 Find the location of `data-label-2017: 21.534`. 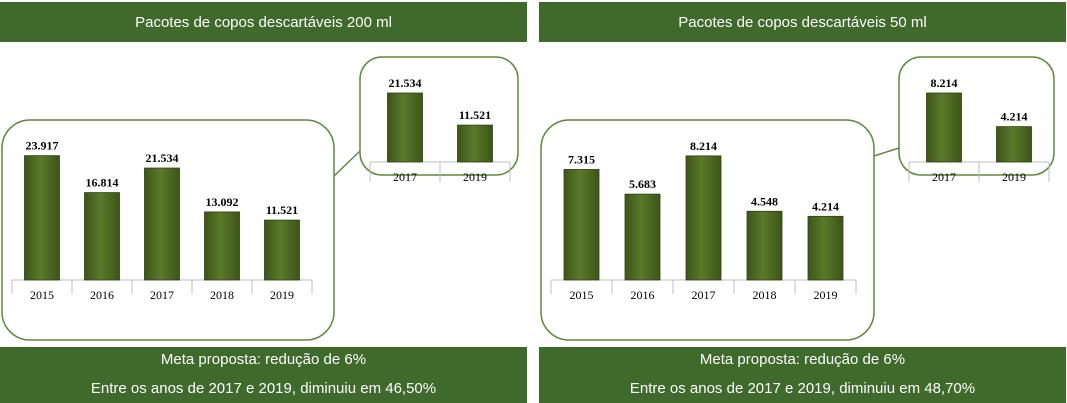

data-label-2017: 21.534 is located at coordinates (162, 158).